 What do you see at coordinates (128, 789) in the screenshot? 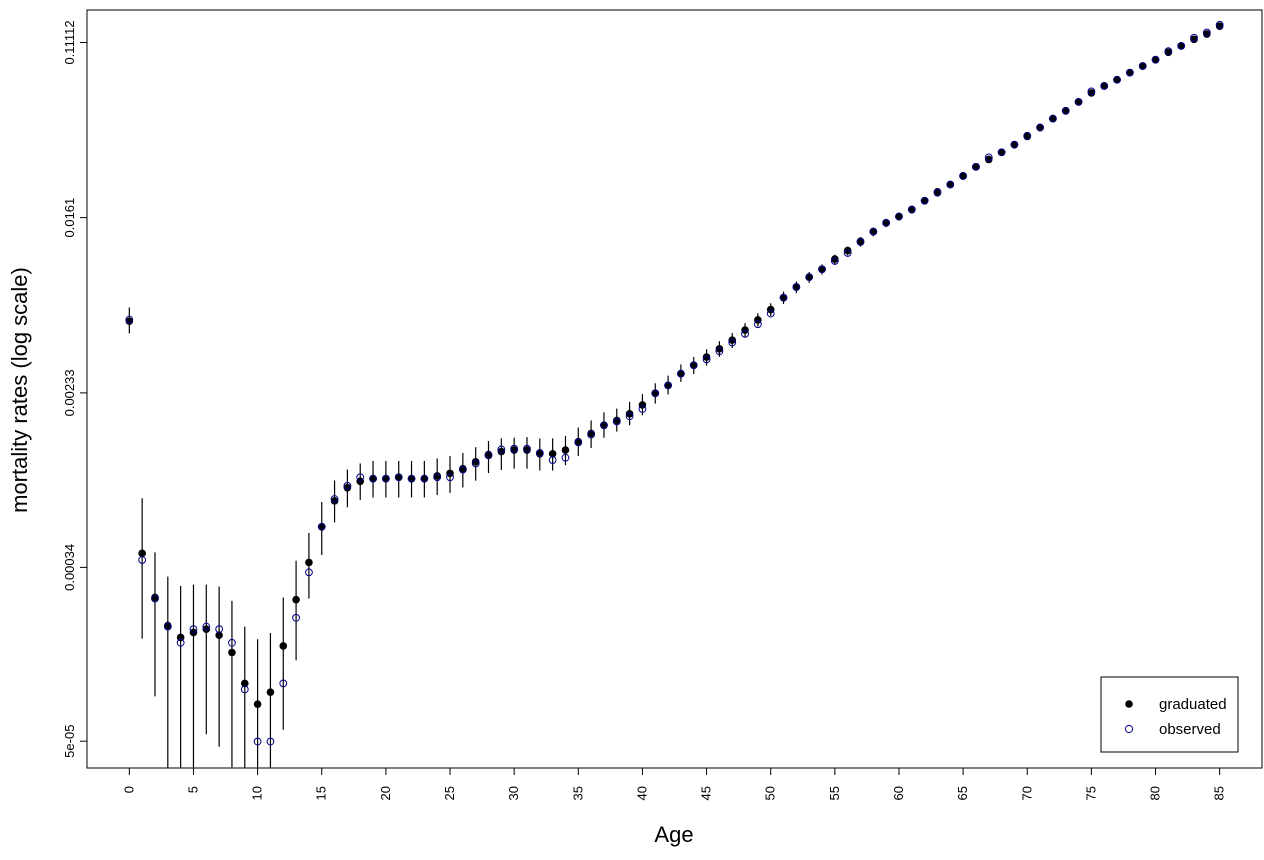
I see `x-tick-label: 0` at bounding box center [128, 789].